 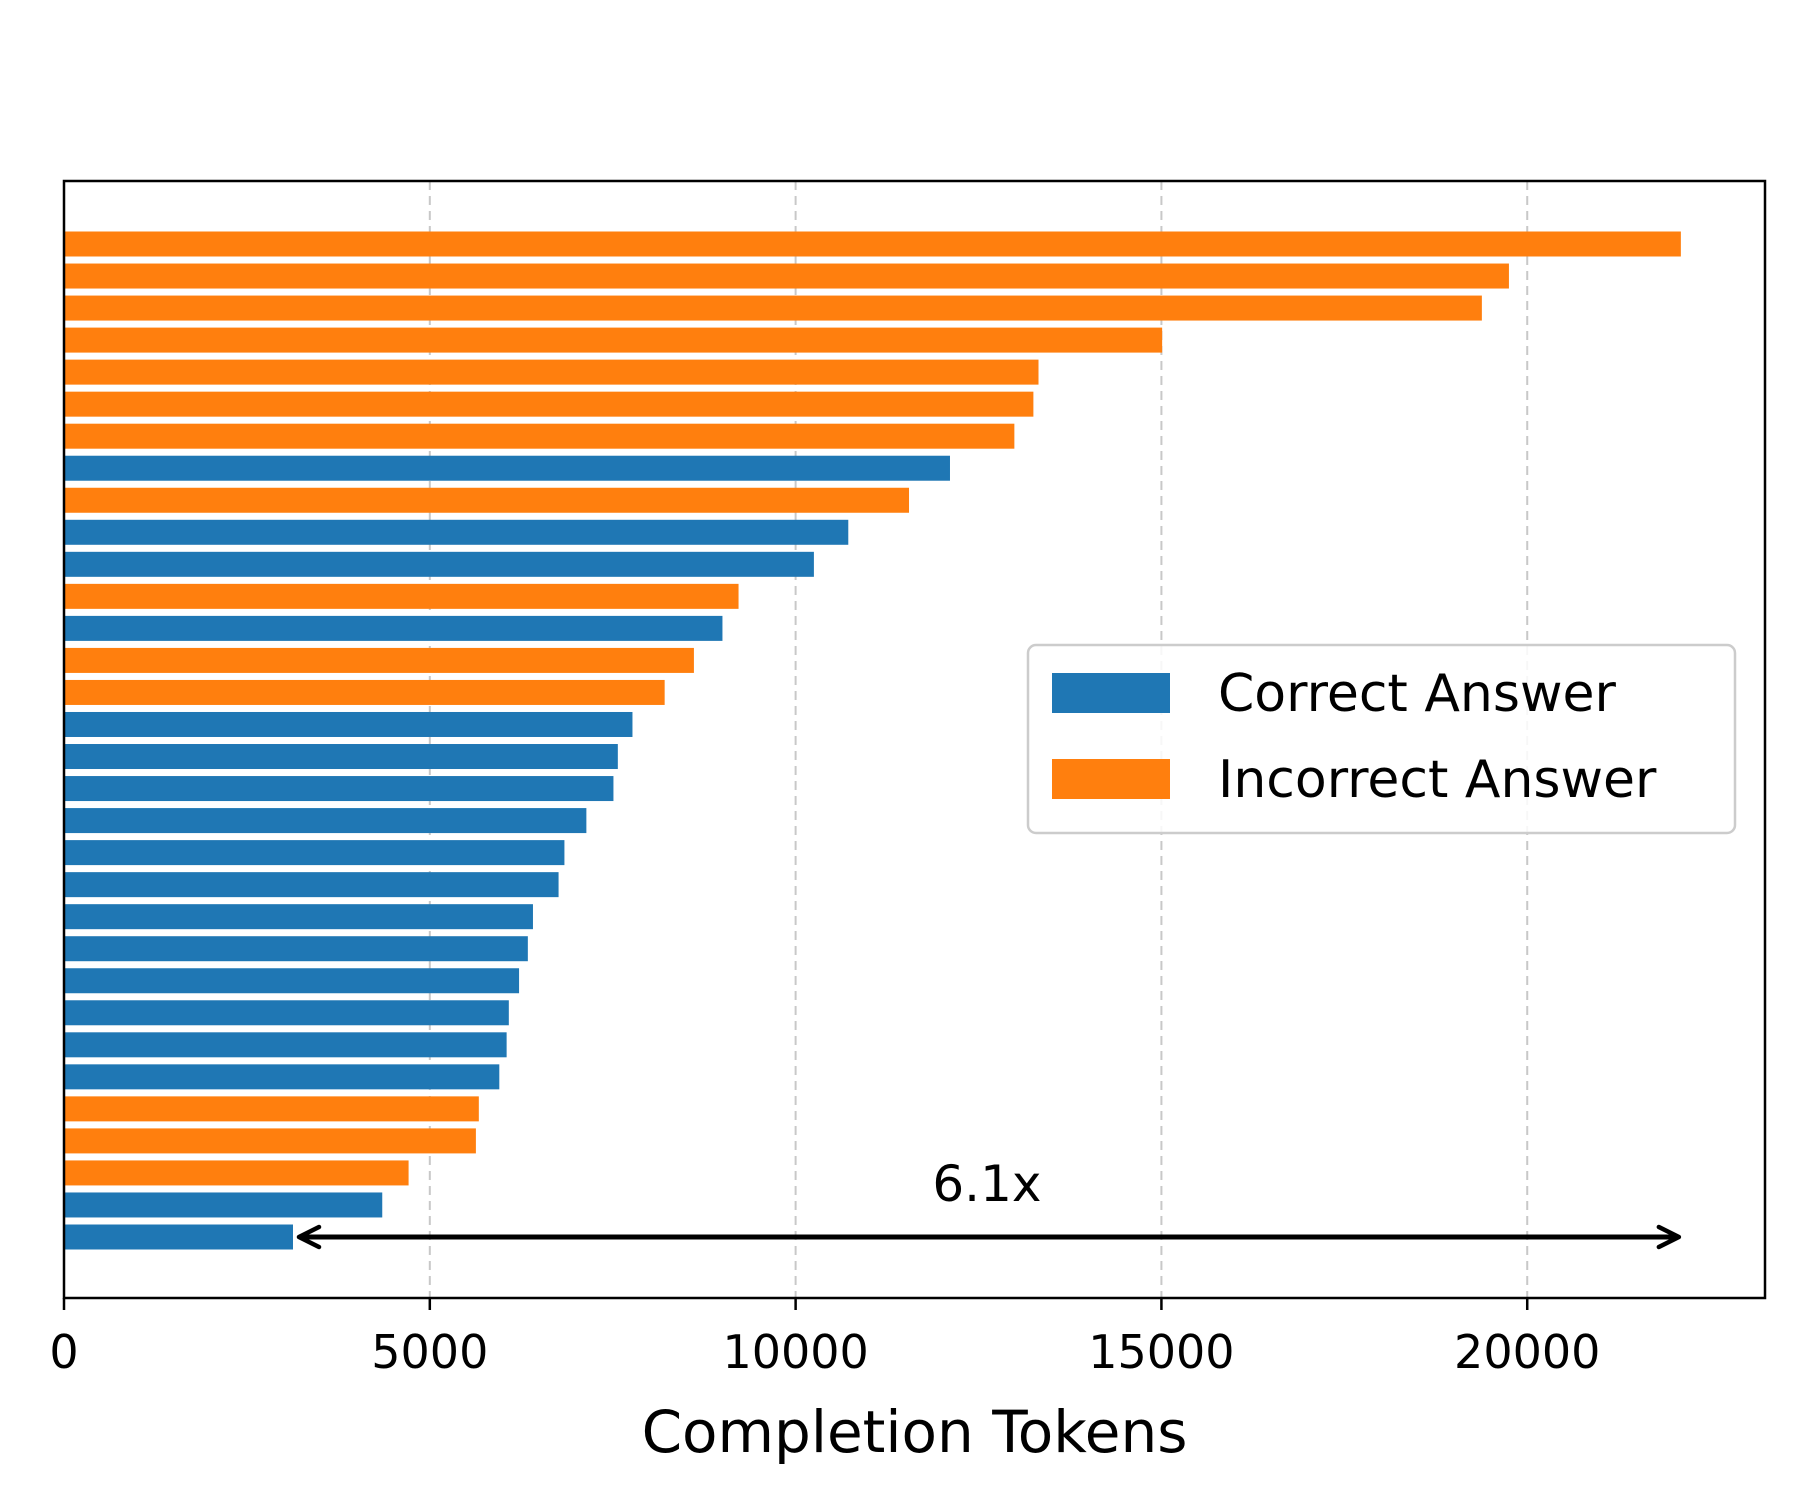 What do you see at coordinates (1111, 693) in the screenshot?
I see `legend-swatch-correct` at bounding box center [1111, 693].